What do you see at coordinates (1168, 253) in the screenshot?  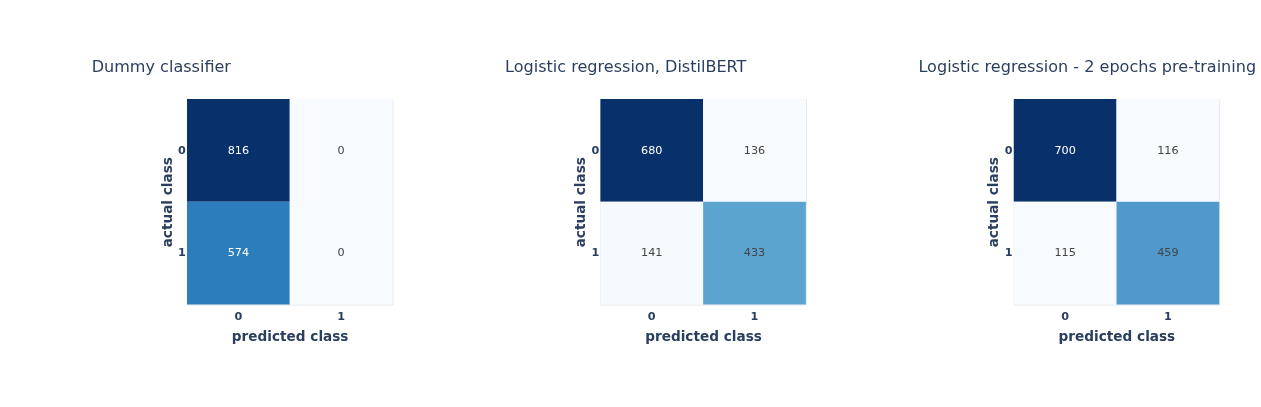 I see `data-label: 459` at bounding box center [1168, 253].